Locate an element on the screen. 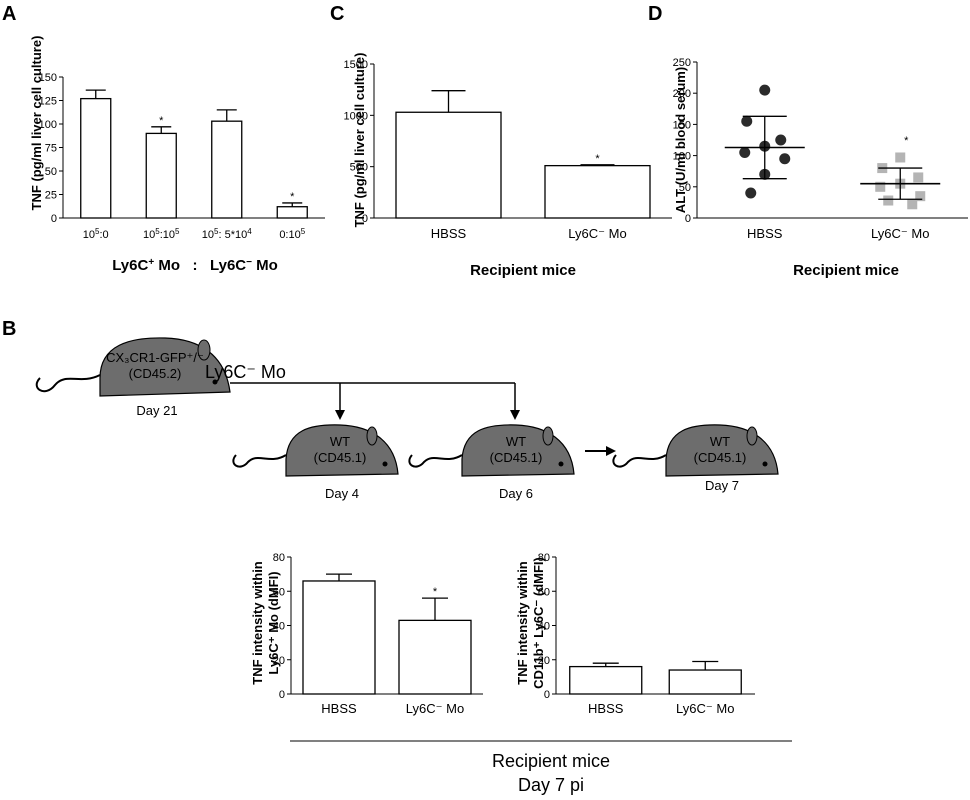  recipient-2-day: Day 6 is located at coordinates (516, 493).